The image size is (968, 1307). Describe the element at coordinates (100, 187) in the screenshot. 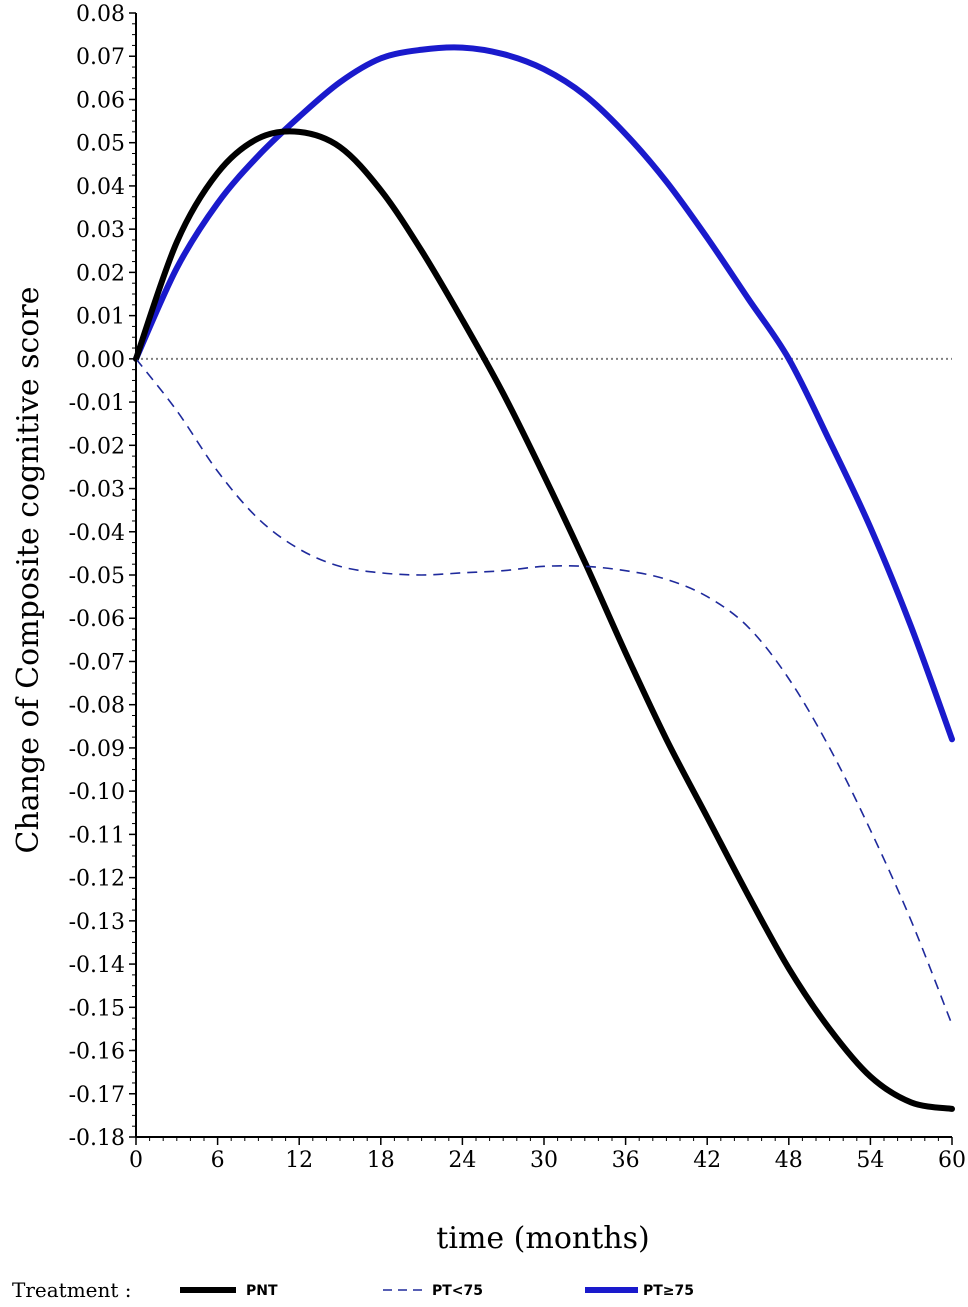

I see `y-tick-label: 0.04` at that location.